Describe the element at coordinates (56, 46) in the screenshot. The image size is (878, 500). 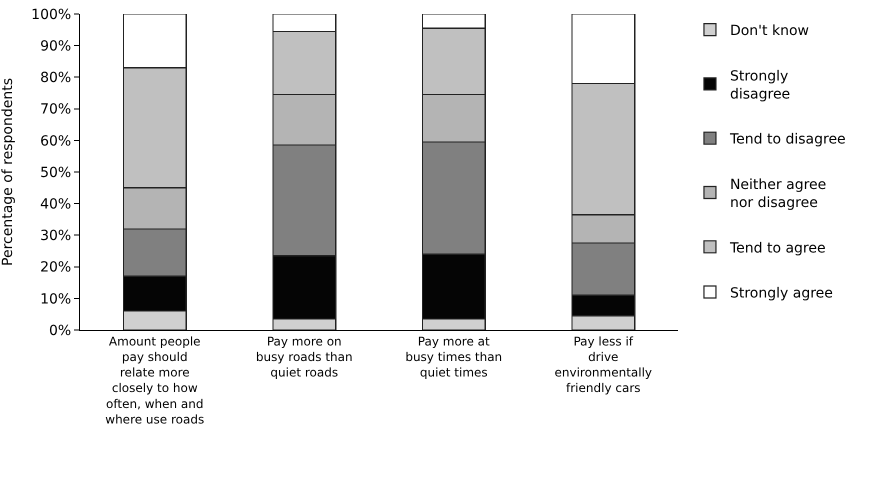
I see `y-tick-label: 90%` at that location.